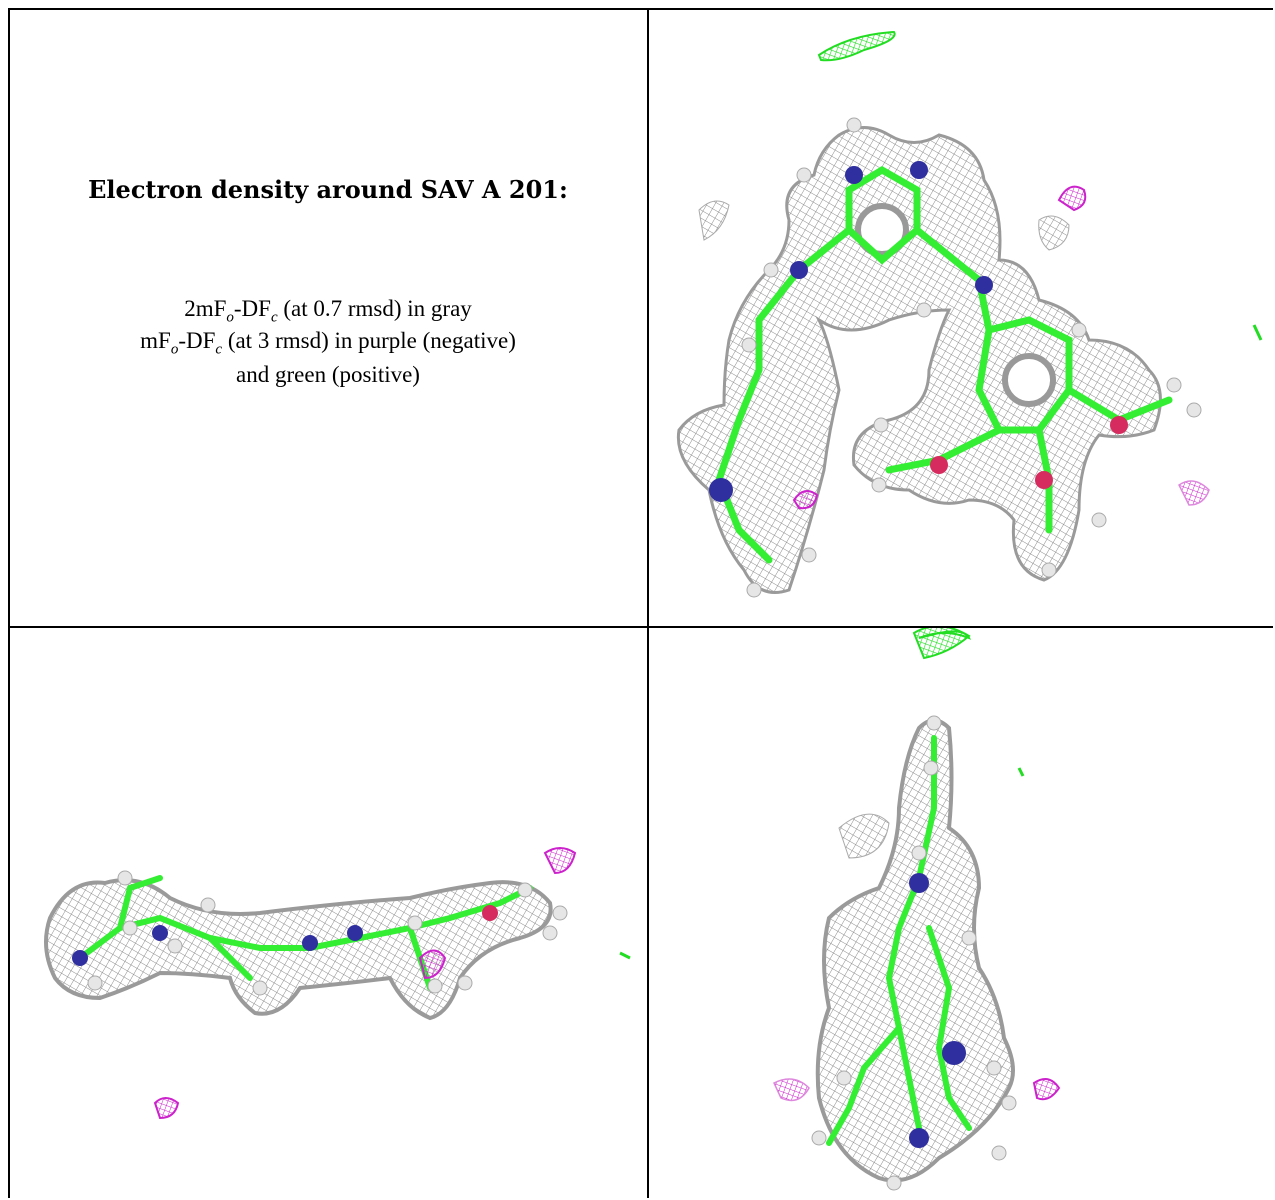 The height and width of the screenshot is (1200, 1275). What do you see at coordinates (328, 311) in the screenshot?
I see `caption-line-gray: 2mFo-DFc (at 0.7 rmsd) in gray` at bounding box center [328, 311].